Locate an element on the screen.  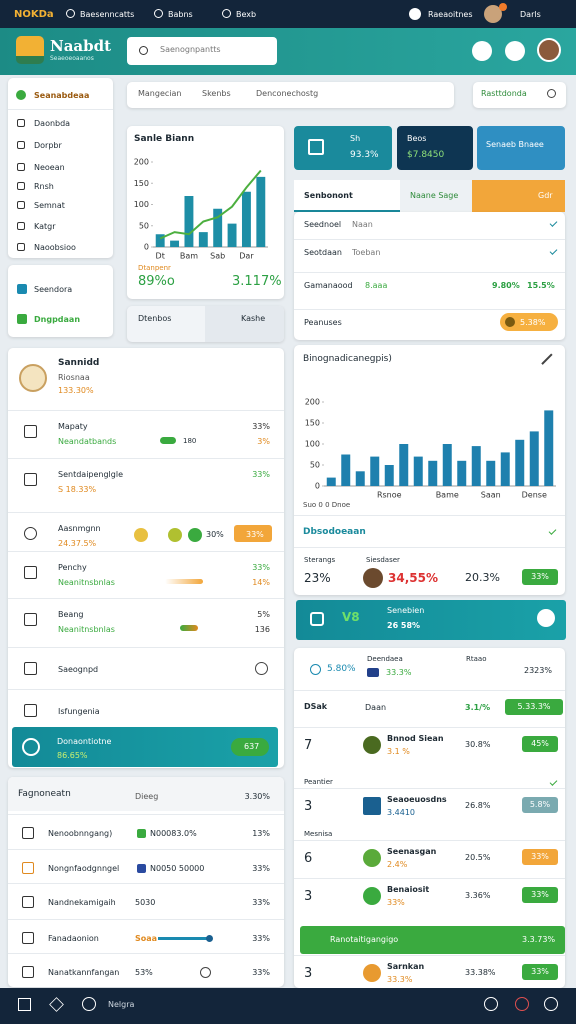
menu-item: Katgr is located at coordinates (45, 226).